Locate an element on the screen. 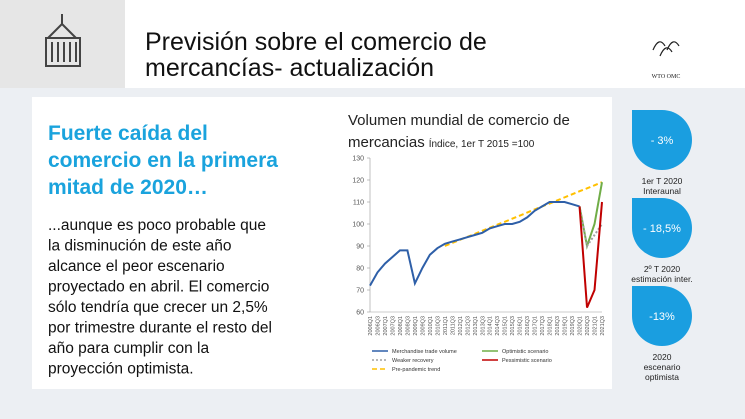  y-tick-label: 100 is located at coordinates (358, 225).